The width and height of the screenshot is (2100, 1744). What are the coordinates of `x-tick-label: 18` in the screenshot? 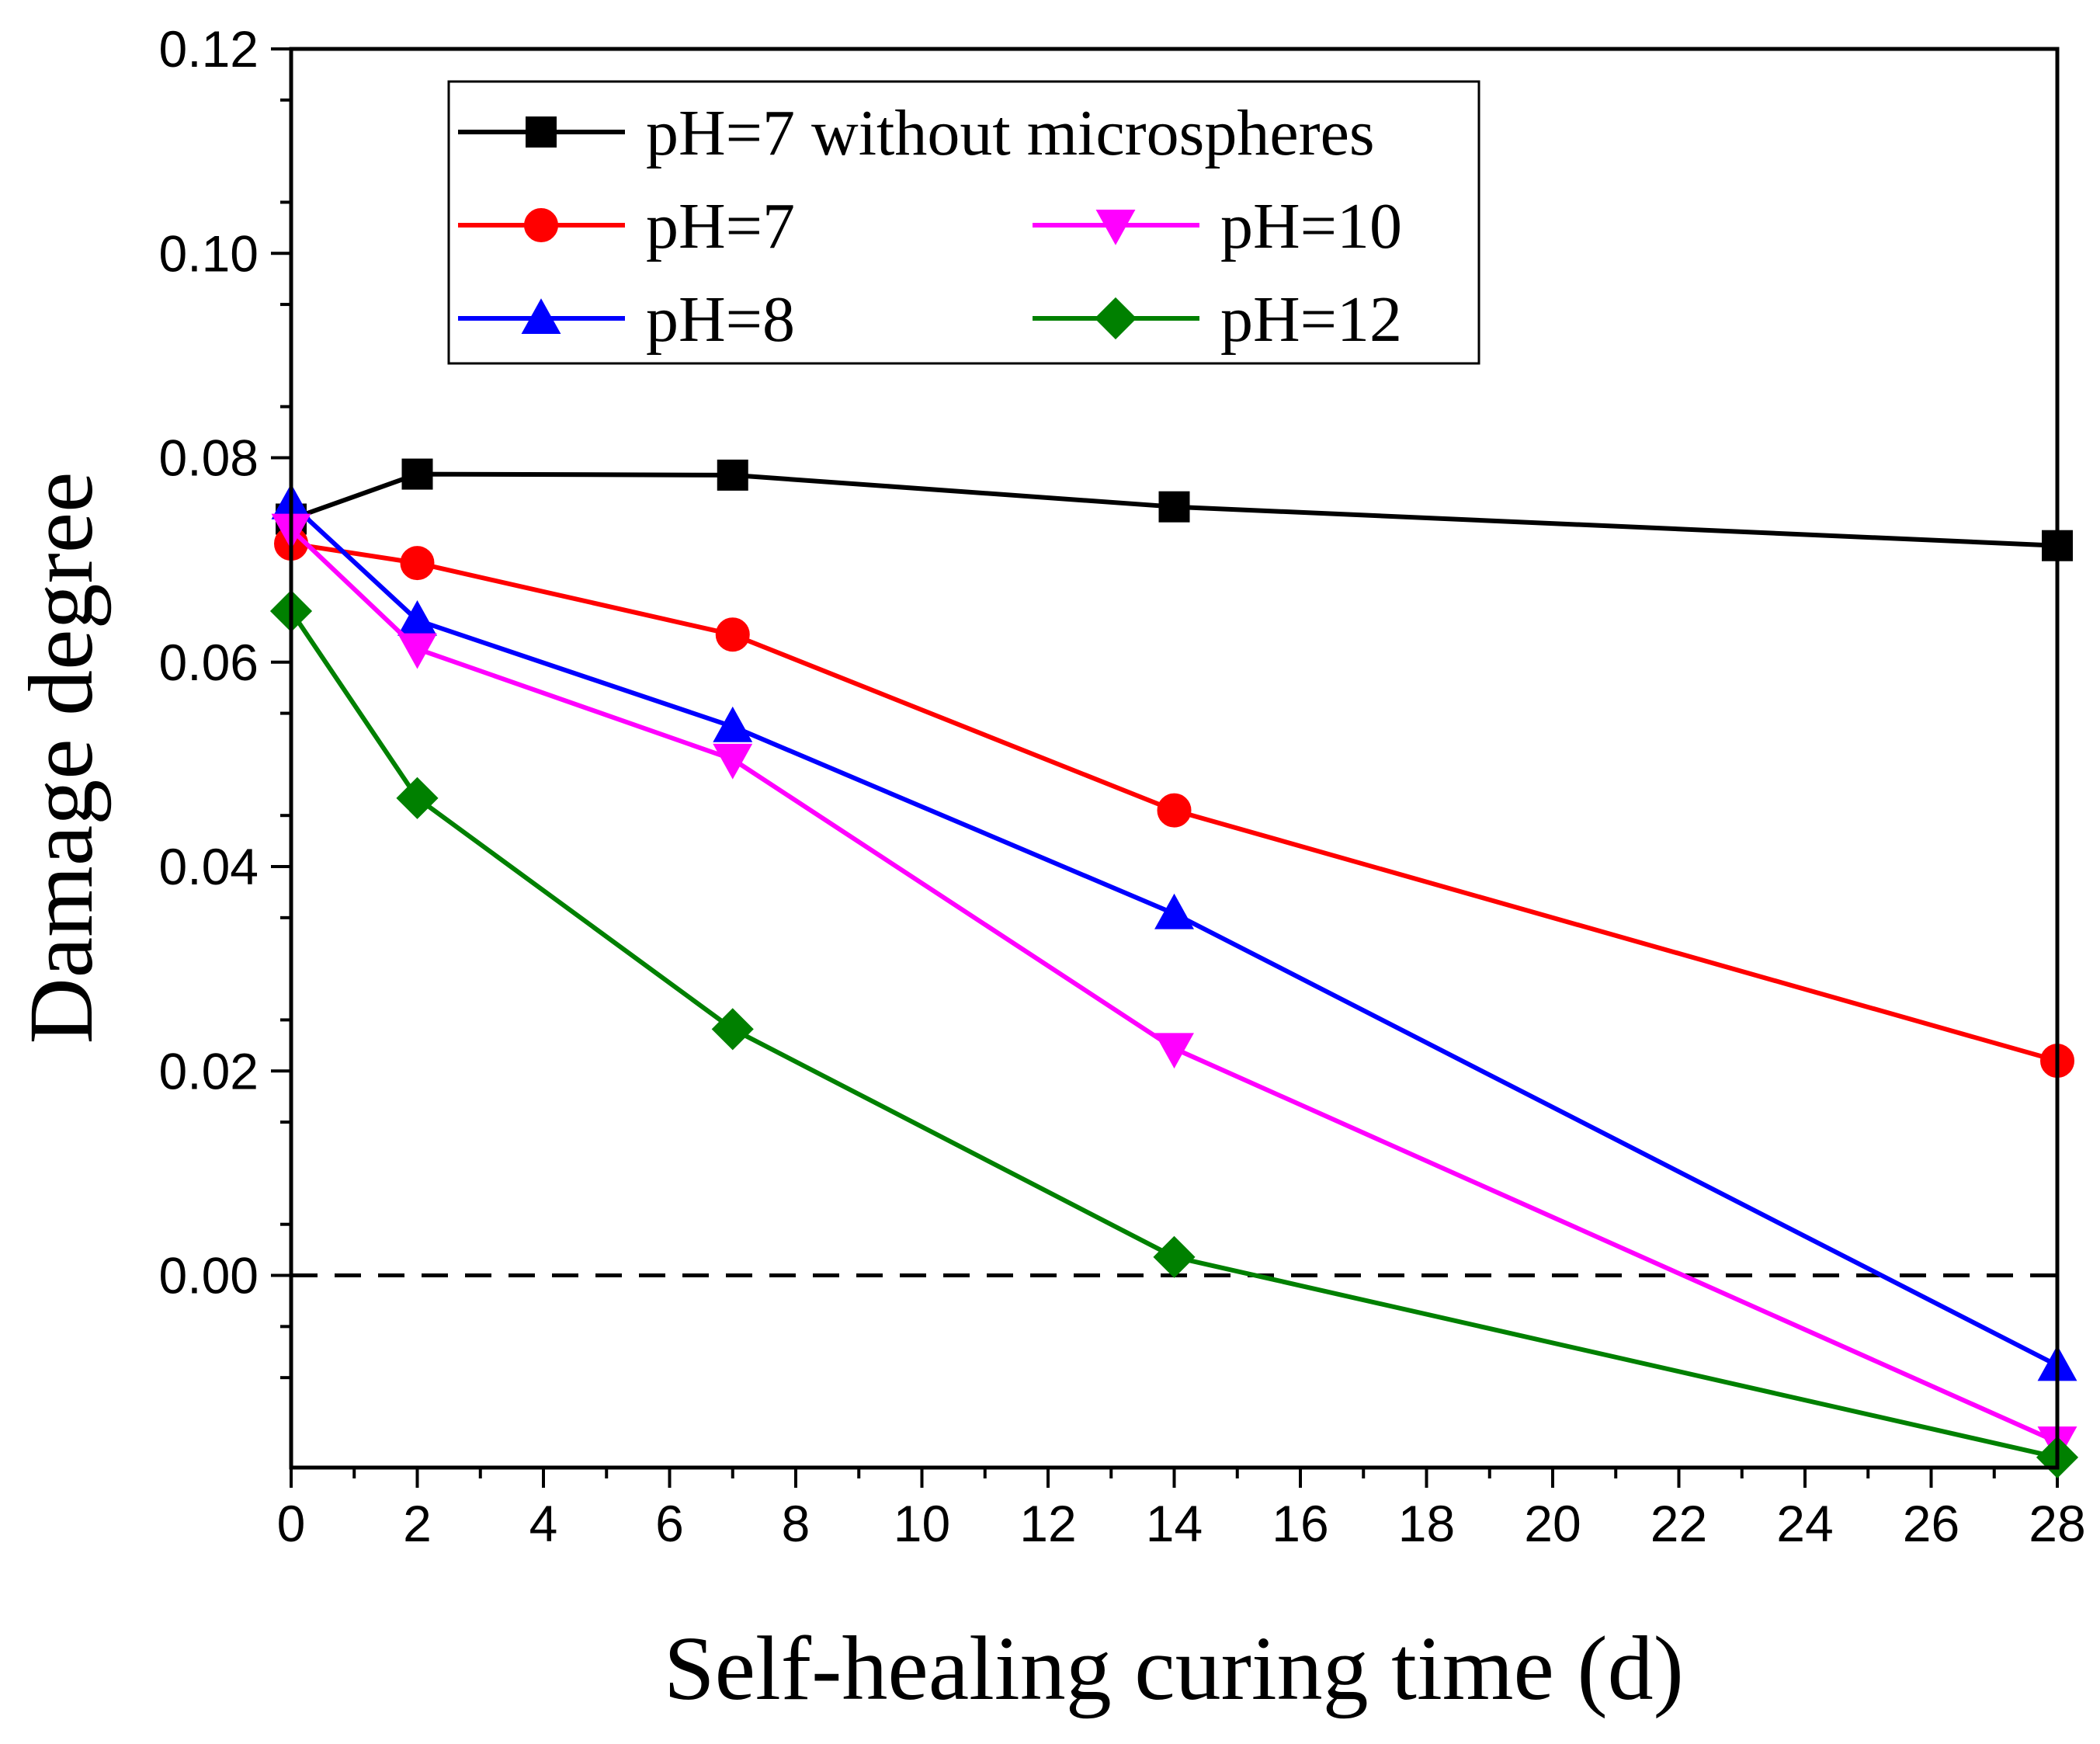 It's located at (1426, 1523).